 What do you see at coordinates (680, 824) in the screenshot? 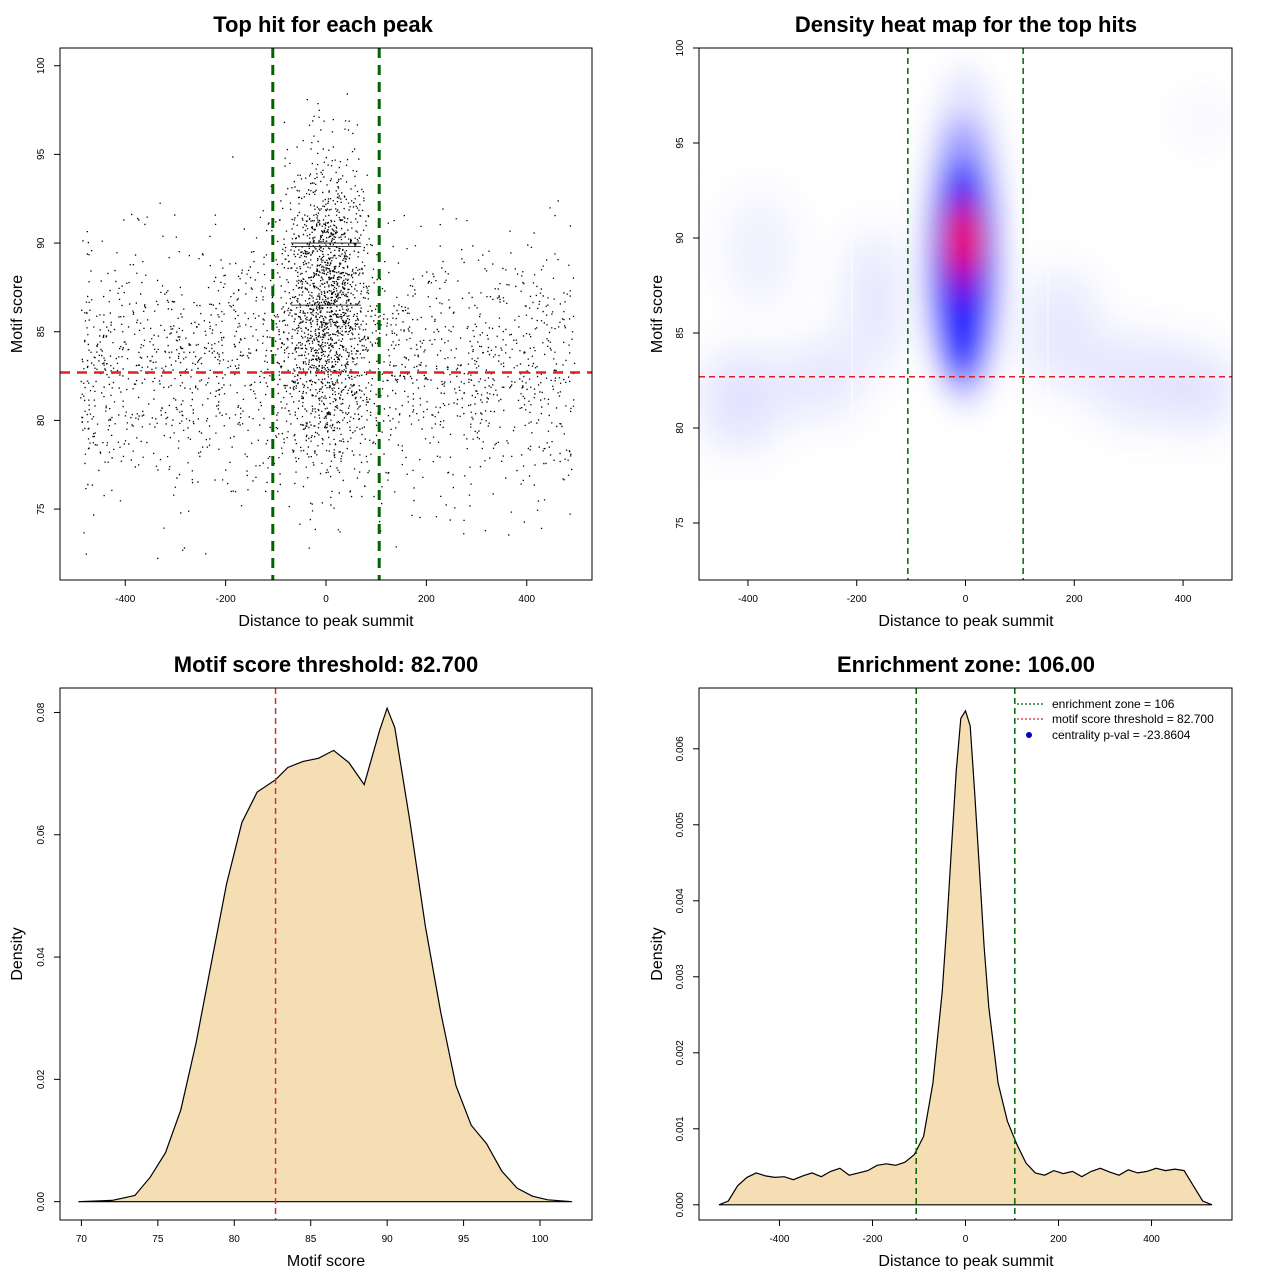
I see `distance-density-y-tick-label: 0.005` at bounding box center [680, 824].